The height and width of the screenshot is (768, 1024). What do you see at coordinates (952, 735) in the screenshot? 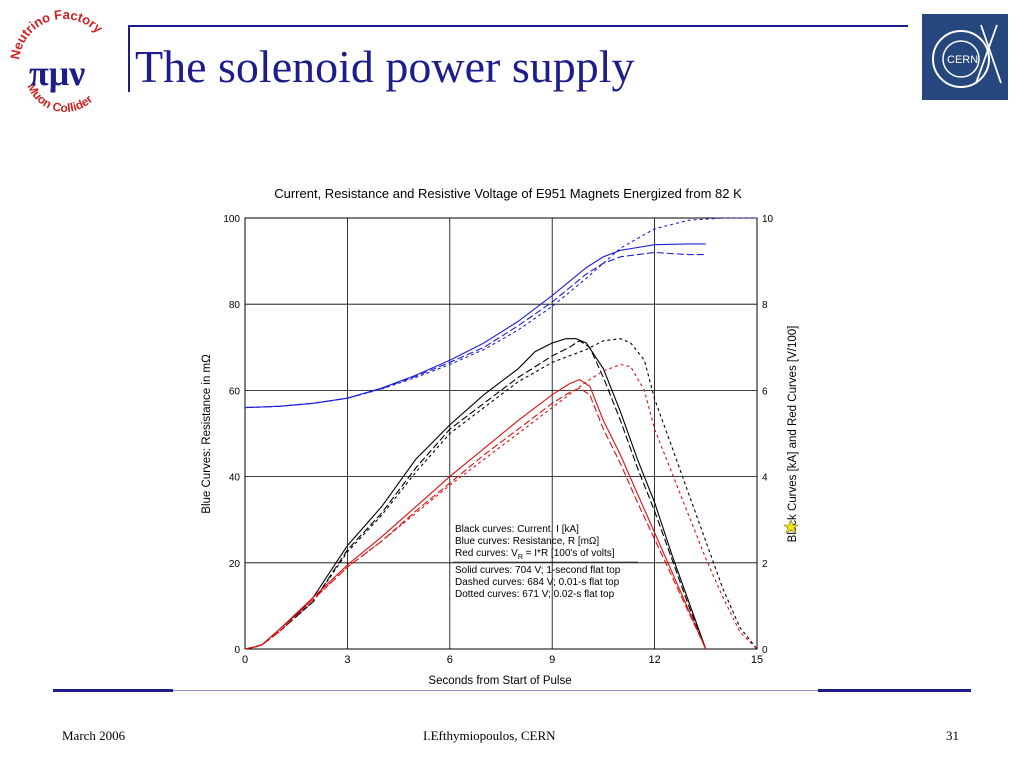
I see `page-number: 31` at bounding box center [952, 735].